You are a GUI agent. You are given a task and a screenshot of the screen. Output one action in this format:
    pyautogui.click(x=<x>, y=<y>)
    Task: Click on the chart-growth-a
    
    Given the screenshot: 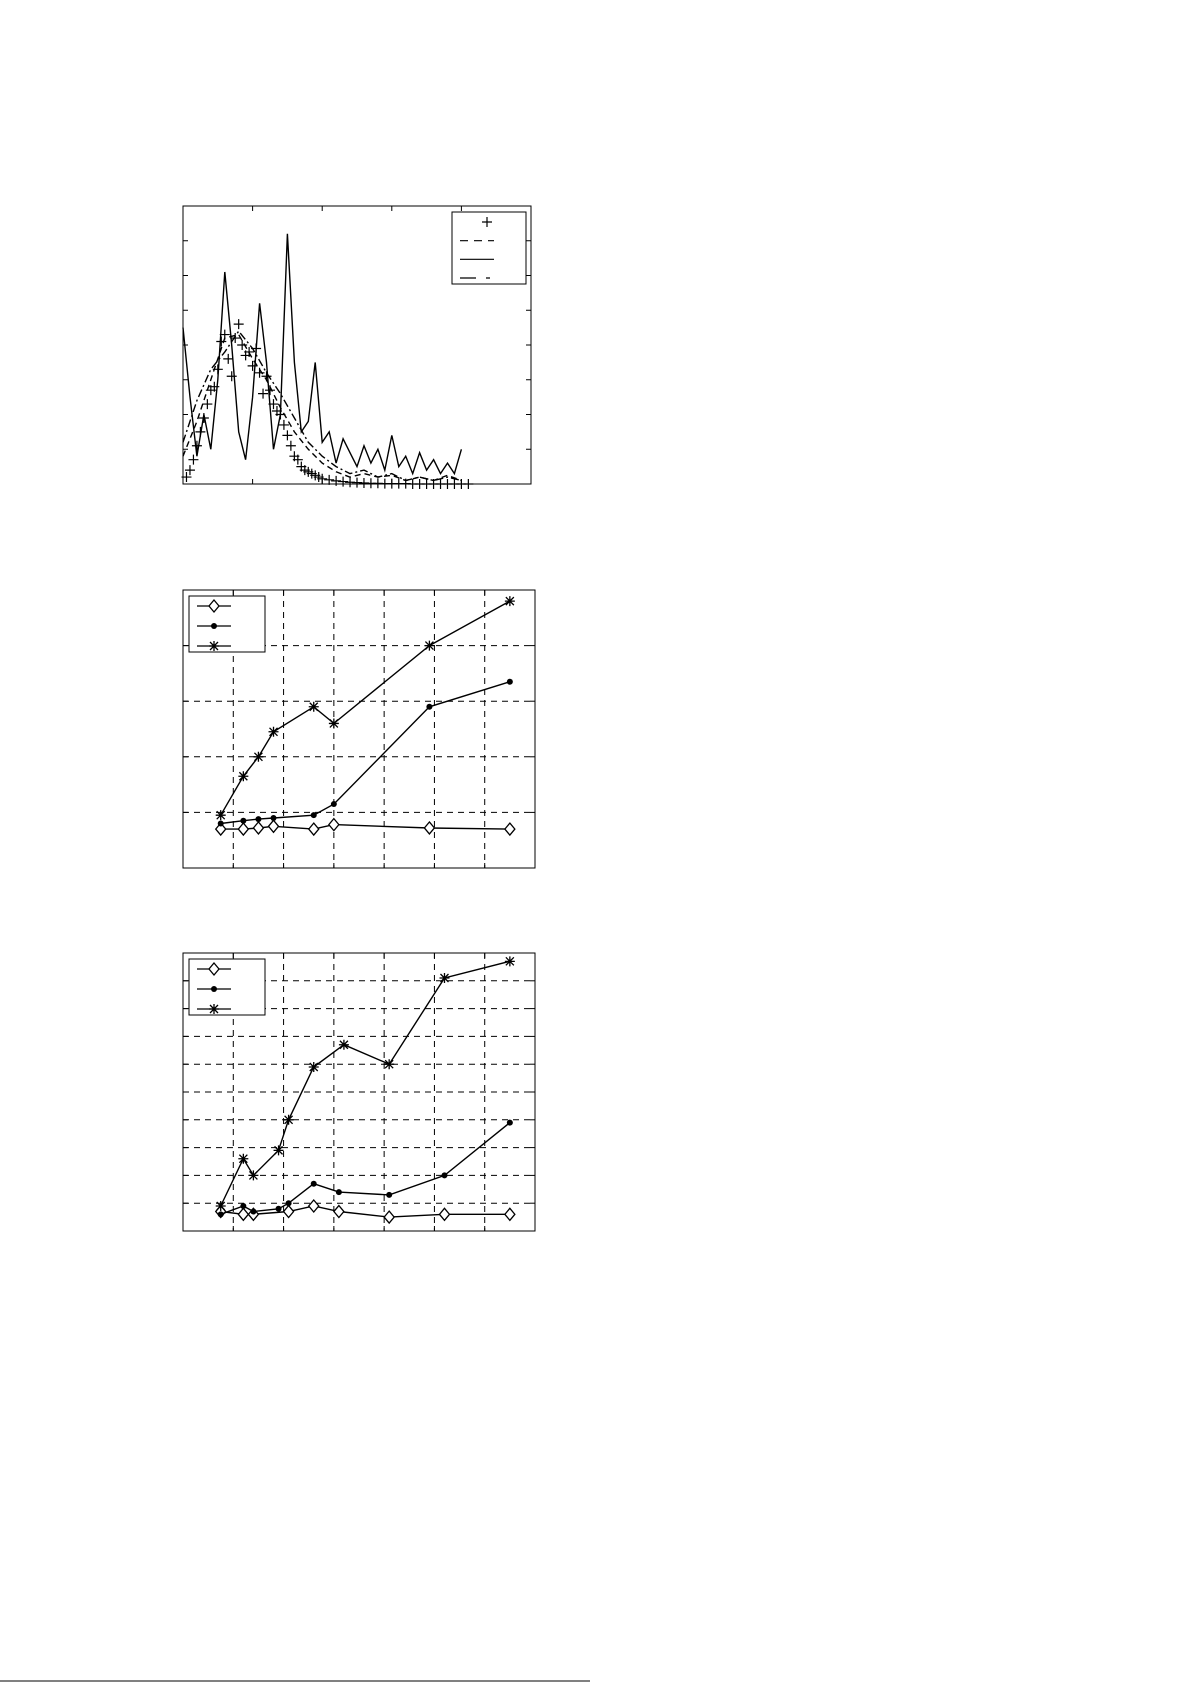 What is the action you would take?
    pyautogui.click(x=359, y=729)
    